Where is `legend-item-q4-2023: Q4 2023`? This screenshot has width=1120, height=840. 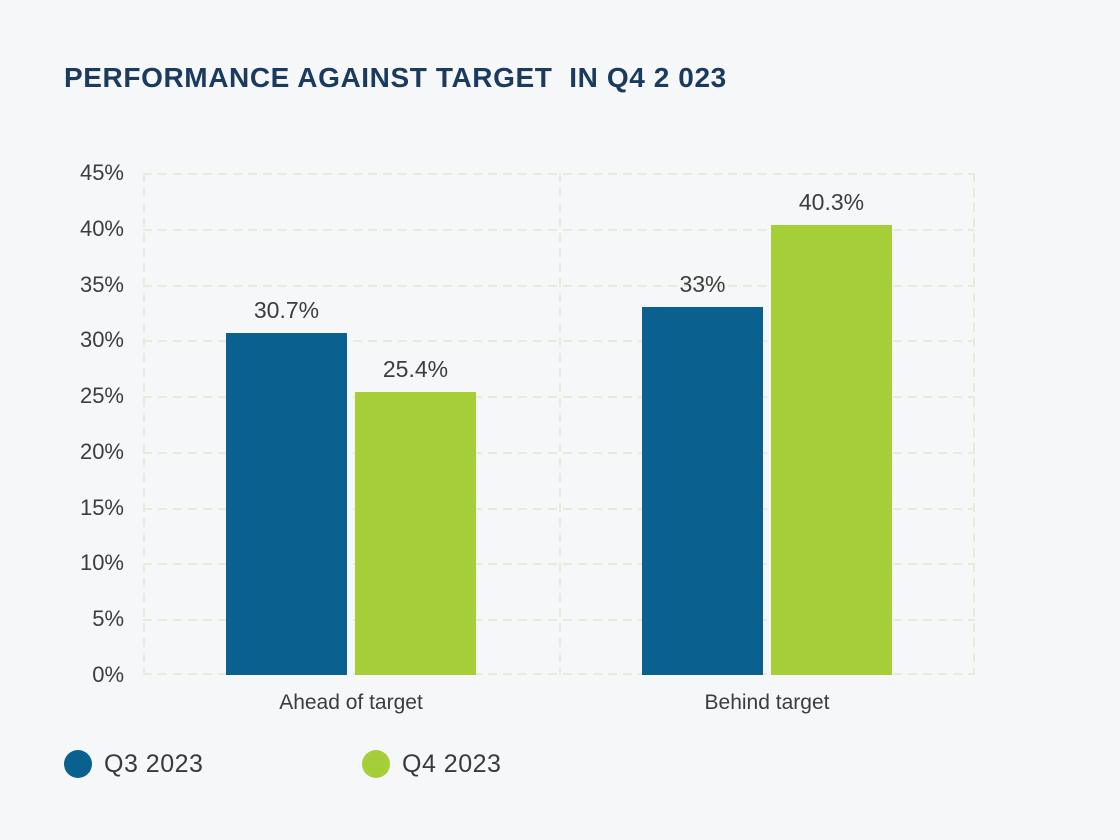
legend-item-q4-2023: Q4 2023 is located at coordinates (431, 764).